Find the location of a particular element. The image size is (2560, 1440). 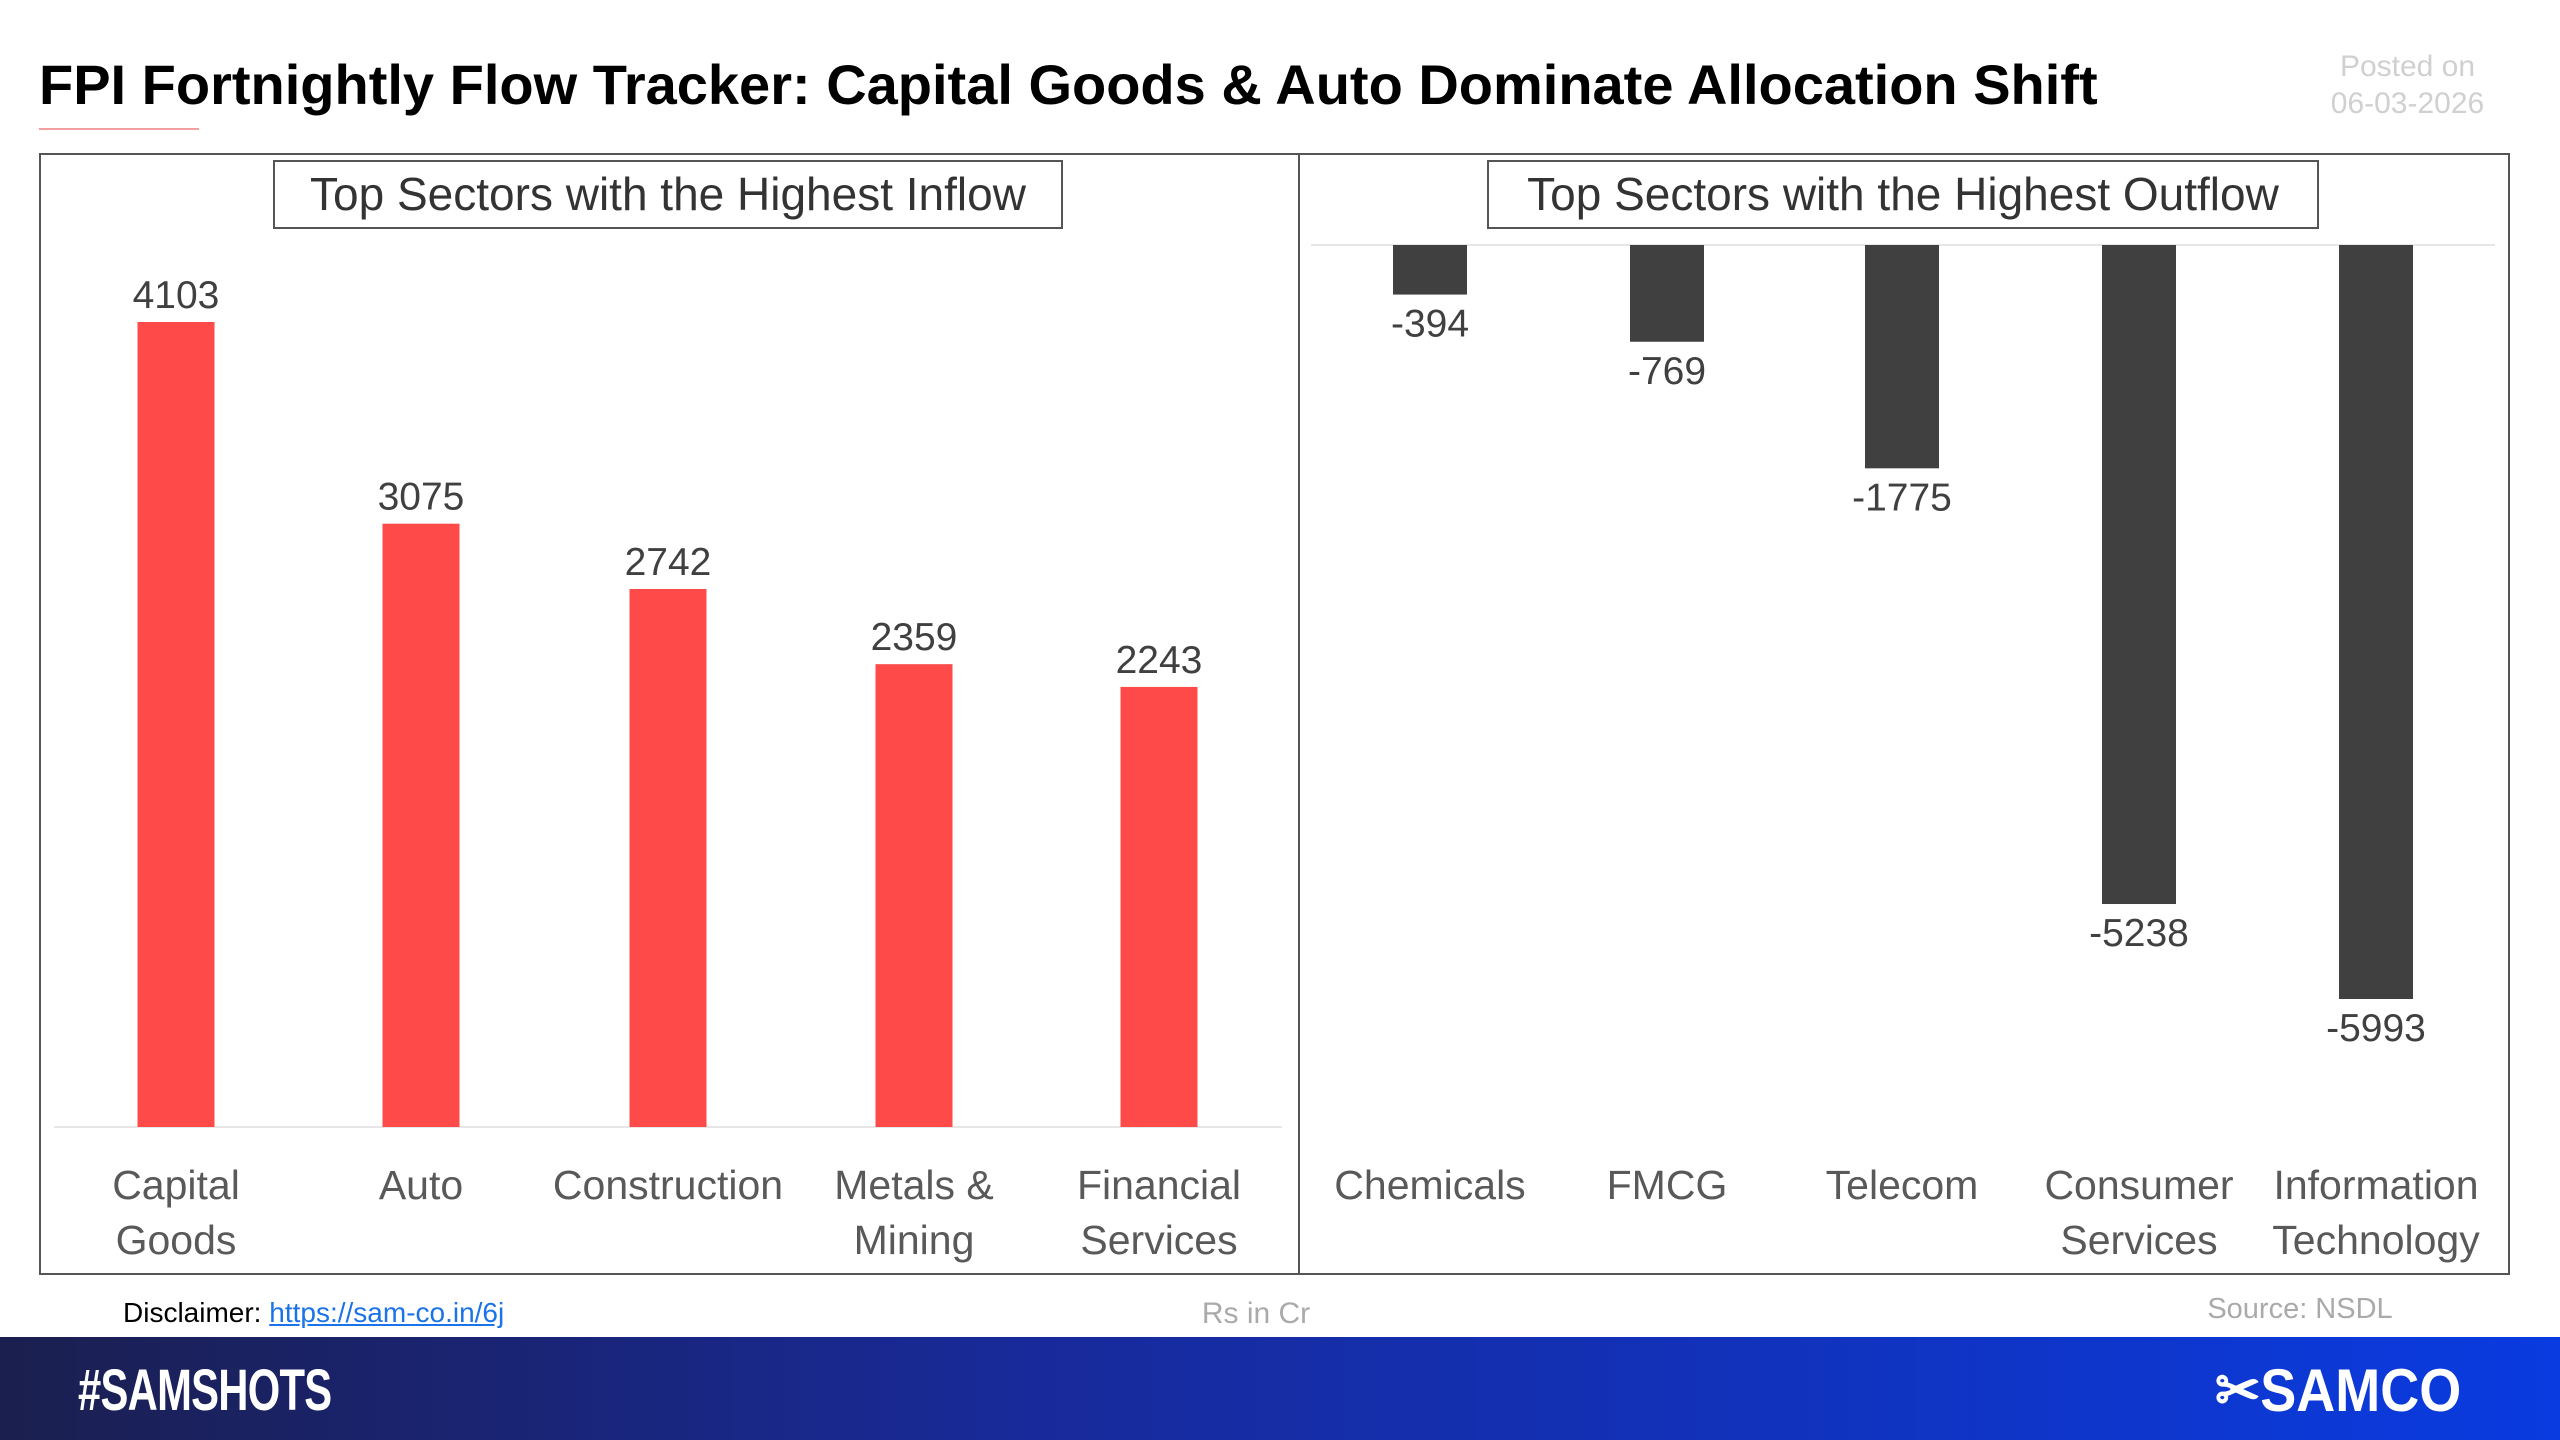

data-label: 3075 is located at coordinates (421, 497).